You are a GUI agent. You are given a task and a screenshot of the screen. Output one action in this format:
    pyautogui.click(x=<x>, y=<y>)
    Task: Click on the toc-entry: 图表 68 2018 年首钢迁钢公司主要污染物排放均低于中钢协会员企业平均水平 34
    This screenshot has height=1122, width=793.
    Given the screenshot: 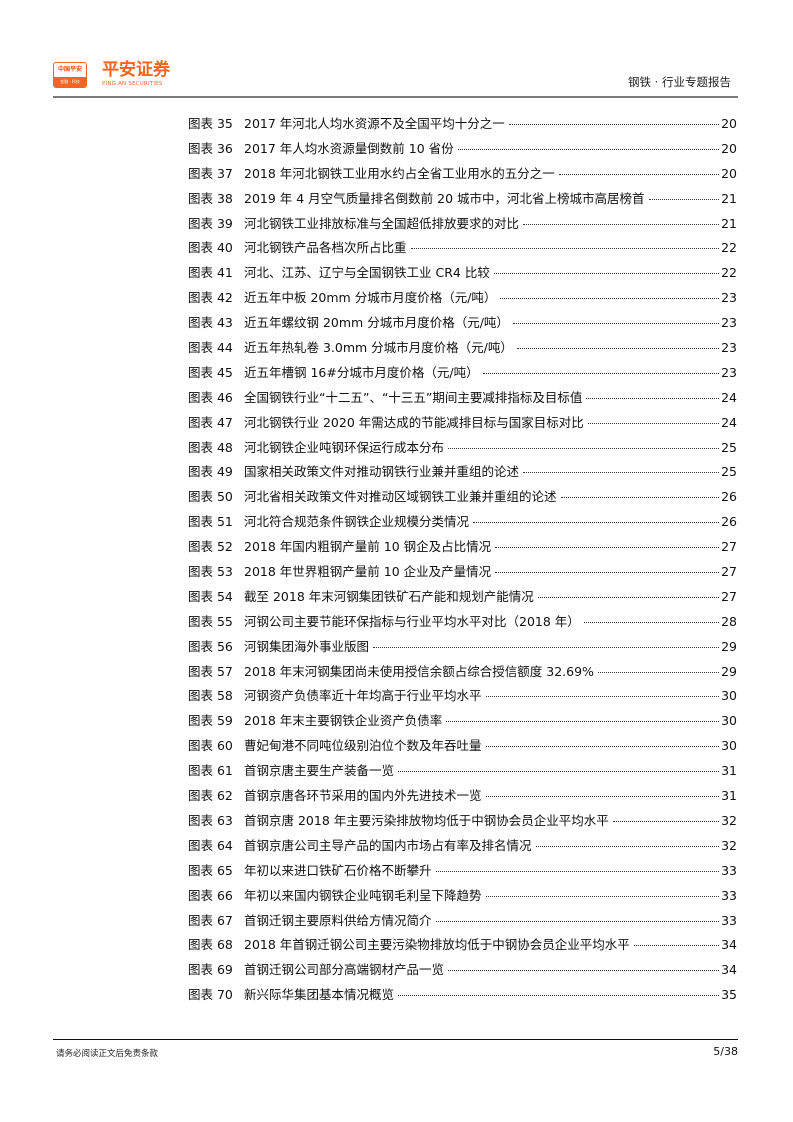 What is the action you would take?
    pyautogui.click(x=462, y=947)
    